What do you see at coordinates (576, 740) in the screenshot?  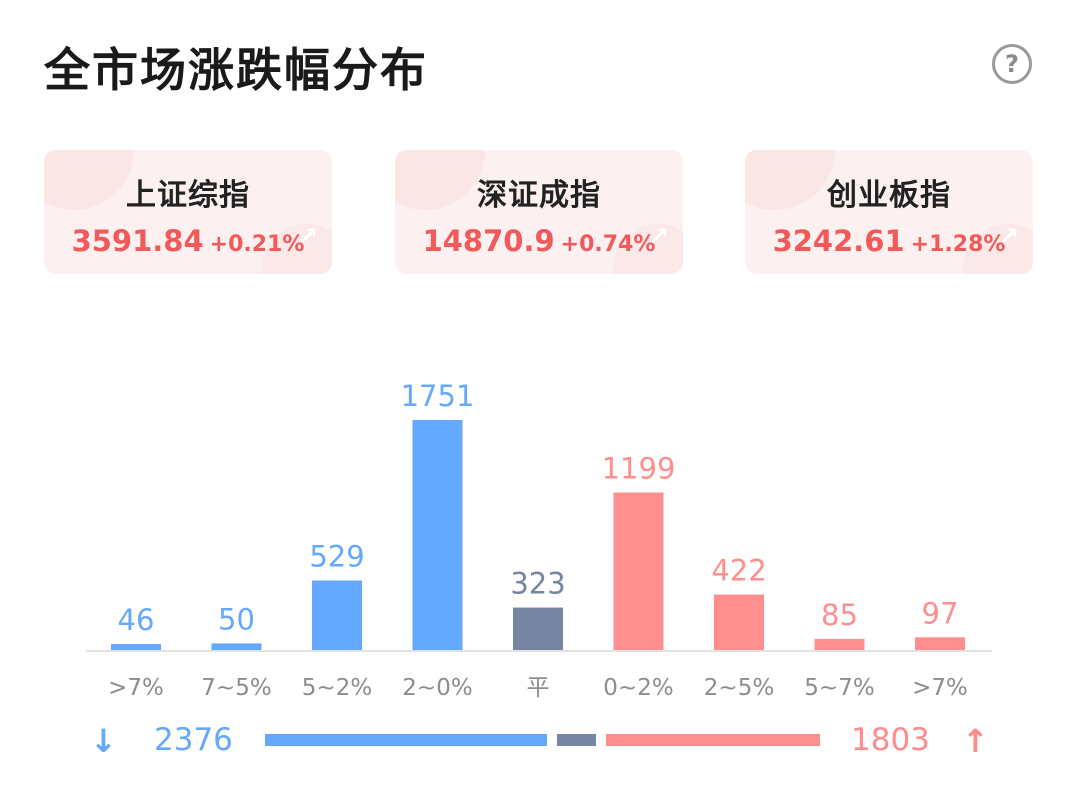 I see `flat-ratio-bar` at bounding box center [576, 740].